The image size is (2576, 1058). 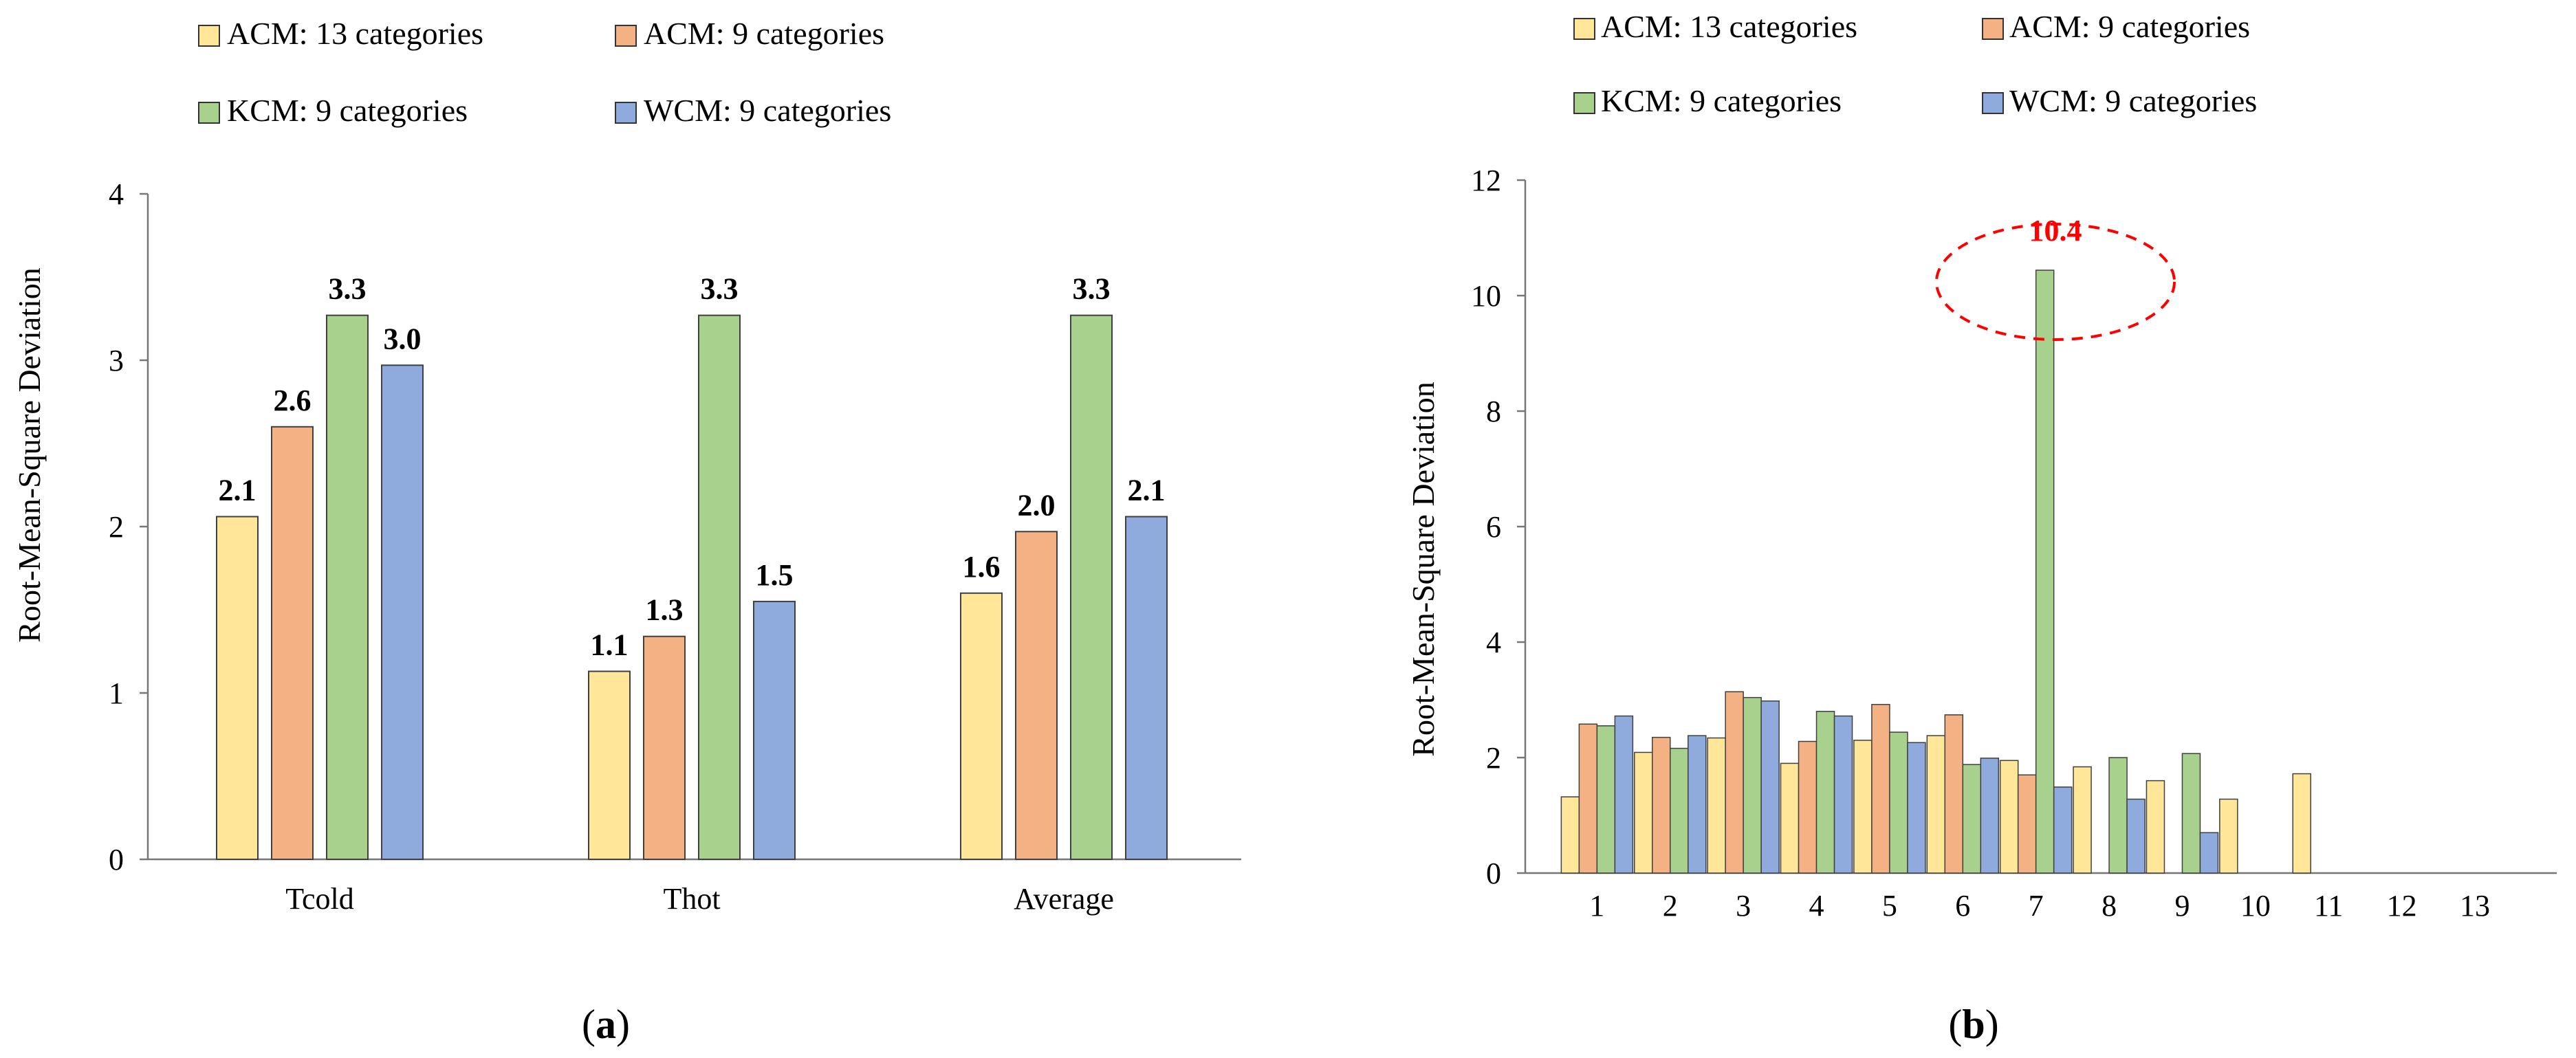 I want to click on bar-b-s2-c3, so click(x=1825, y=792).